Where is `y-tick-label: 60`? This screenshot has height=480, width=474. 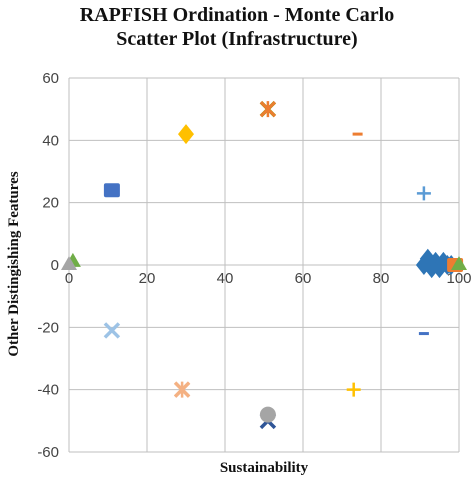
y-tick-label: 60 is located at coordinates (50, 78).